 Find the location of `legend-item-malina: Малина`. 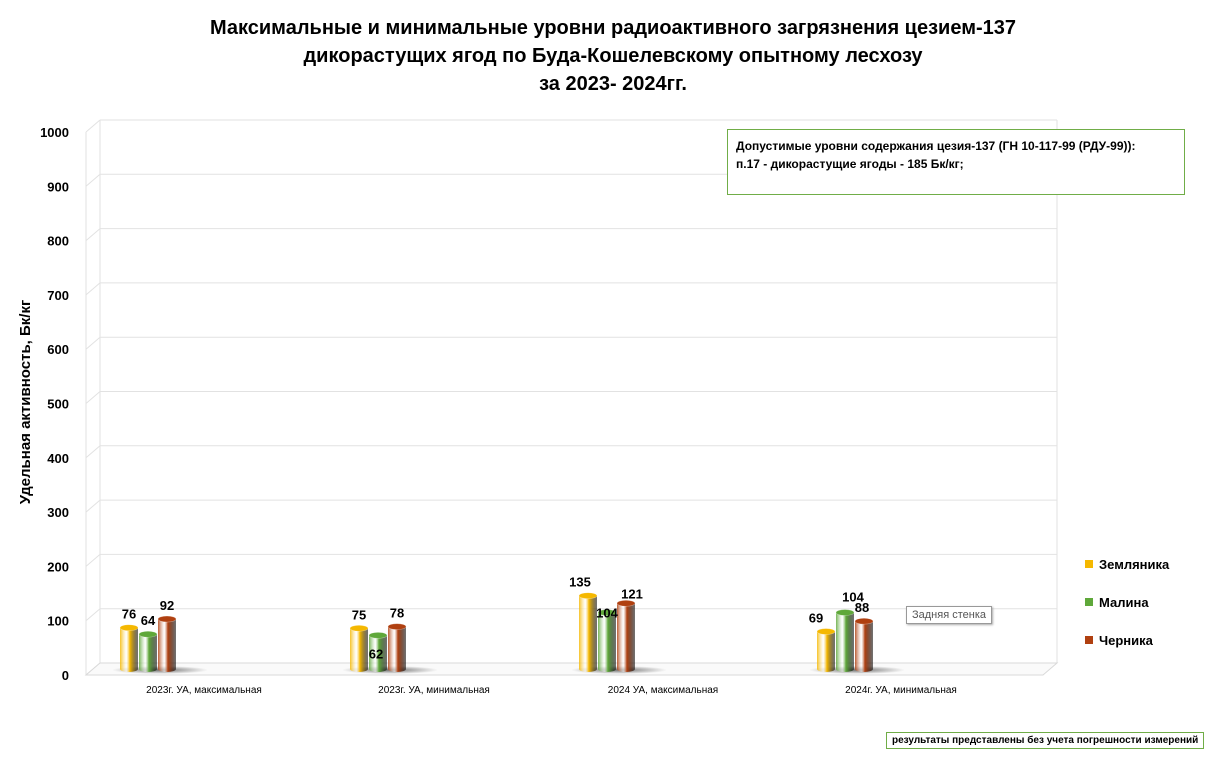

legend-item-malina: Малина is located at coordinates (1127, 602).